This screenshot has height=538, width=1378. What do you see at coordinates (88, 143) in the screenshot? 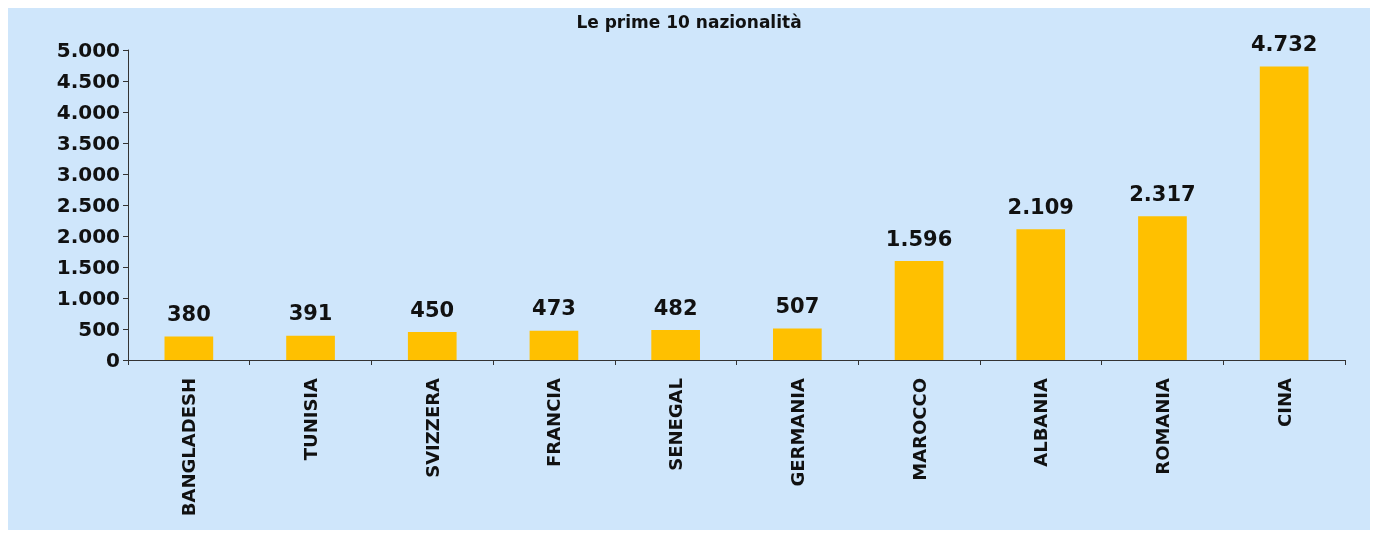
I see `y-tick-label: 3.500` at bounding box center [88, 143].